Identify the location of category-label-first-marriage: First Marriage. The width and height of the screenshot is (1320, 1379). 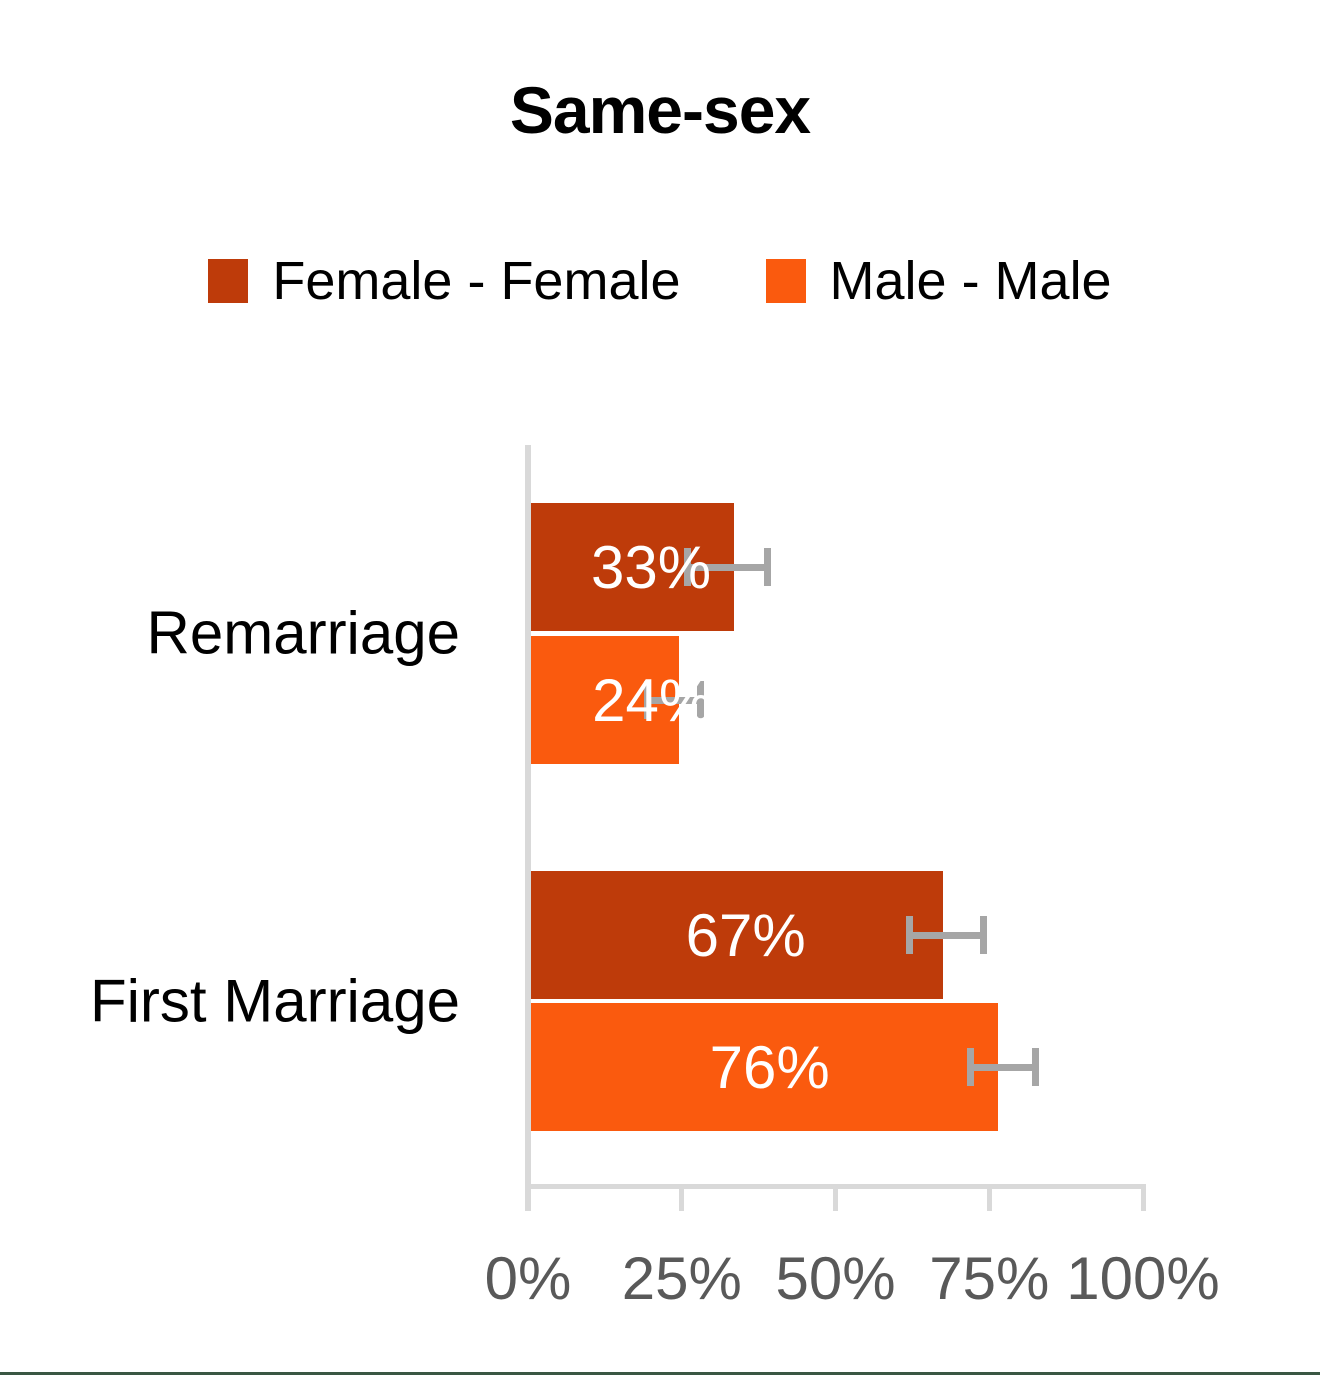
(274, 1001).